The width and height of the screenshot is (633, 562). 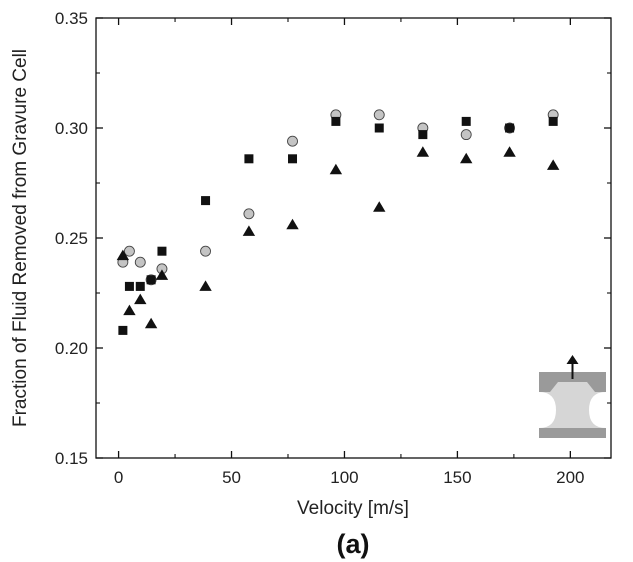 What do you see at coordinates (71, 238) in the screenshot?
I see `y-tick-label: 0.25` at bounding box center [71, 238].